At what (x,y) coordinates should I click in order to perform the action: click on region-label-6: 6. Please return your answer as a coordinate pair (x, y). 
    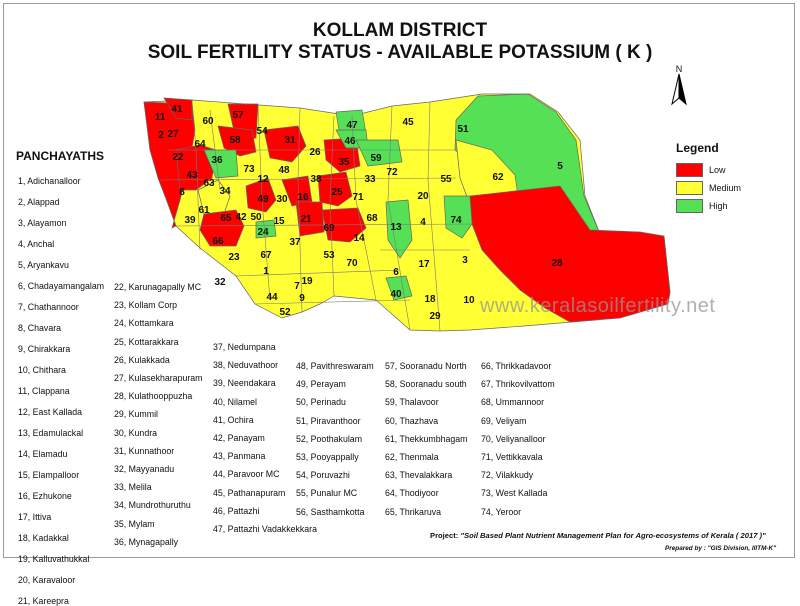
    Looking at the image, I should click on (396, 272).